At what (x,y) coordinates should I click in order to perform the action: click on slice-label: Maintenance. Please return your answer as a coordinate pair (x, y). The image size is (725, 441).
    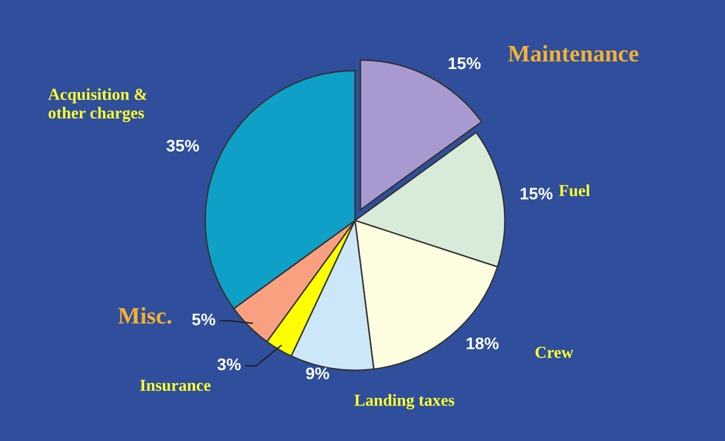
    Looking at the image, I should click on (573, 53).